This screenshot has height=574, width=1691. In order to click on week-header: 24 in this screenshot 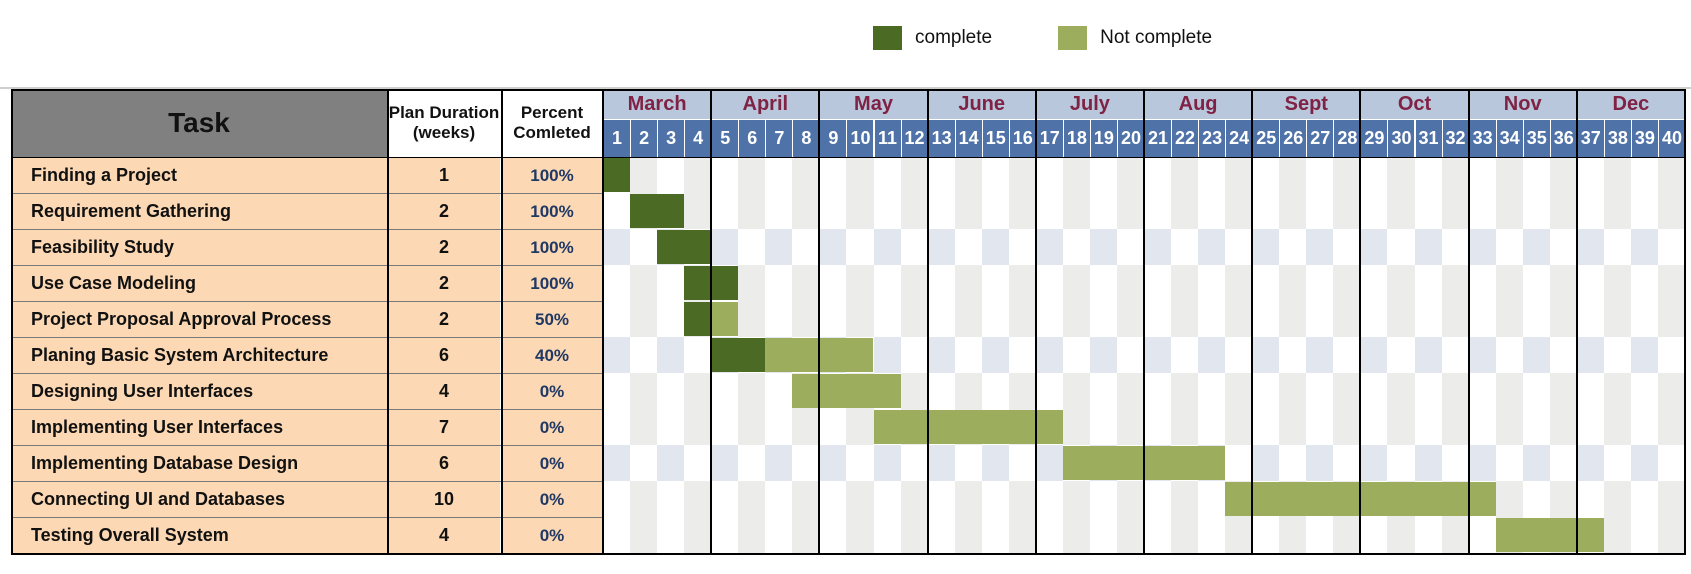, I will do `click(1239, 138)`.